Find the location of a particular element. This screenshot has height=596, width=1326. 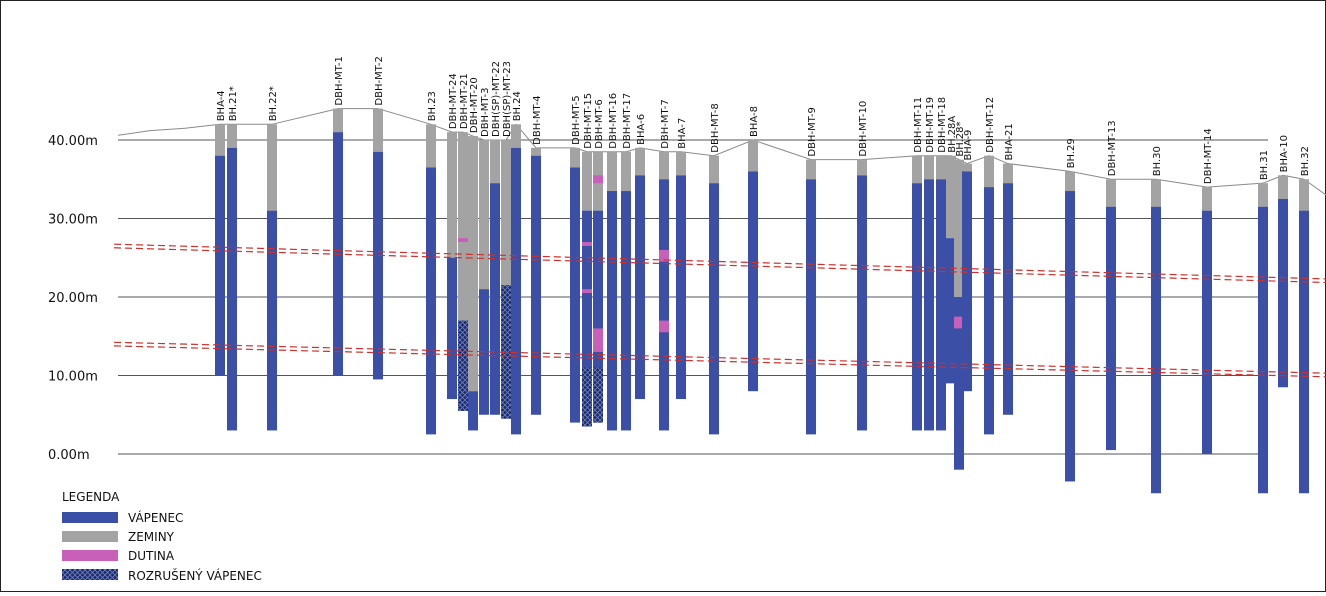

borehole-label: BHA-4 is located at coordinates (221, 105).